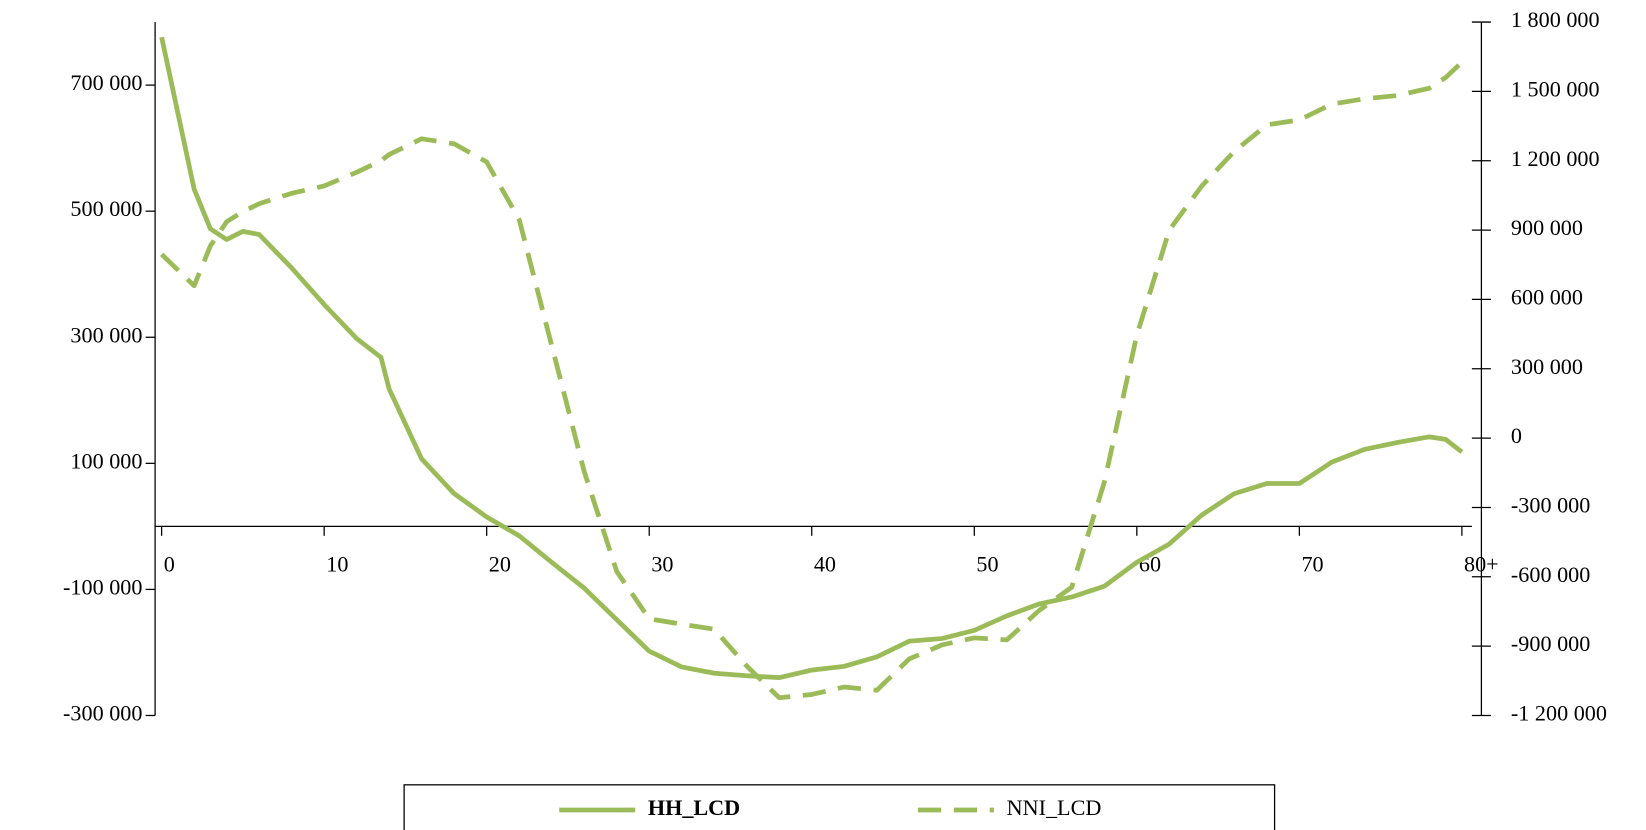 The height and width of the screenshot is (830, 1646). I want to click on y2-tick-label: 1 500 000, so click(1555, 89).